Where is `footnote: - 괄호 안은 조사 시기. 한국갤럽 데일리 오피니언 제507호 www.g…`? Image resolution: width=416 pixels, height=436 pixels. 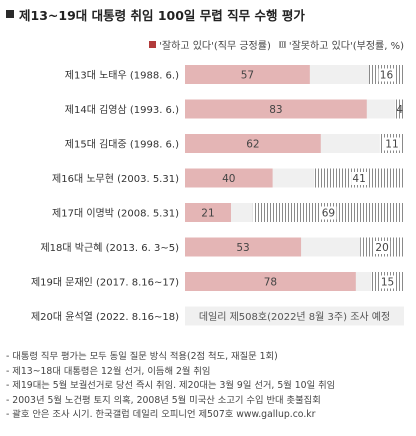 footnote: - 괄호 안은 조사 시기. 한국갤럽 데일리 오피니언 제507호 www.g… is located at coordinates (161, 415).